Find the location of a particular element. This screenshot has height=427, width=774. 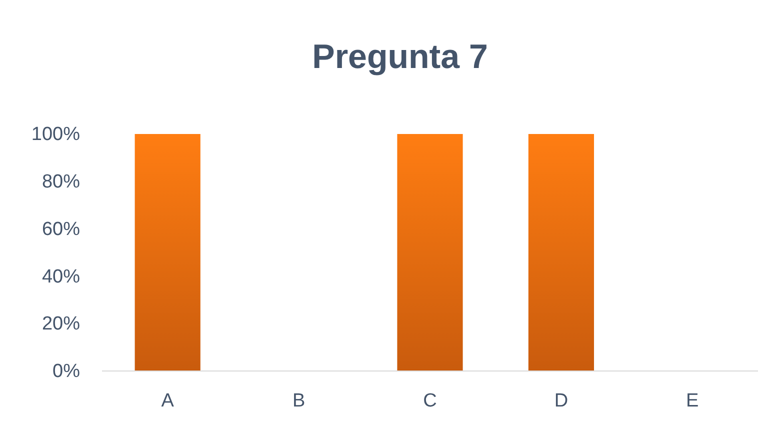

y-tick-label: 0% is located at coordinates (66, 371).